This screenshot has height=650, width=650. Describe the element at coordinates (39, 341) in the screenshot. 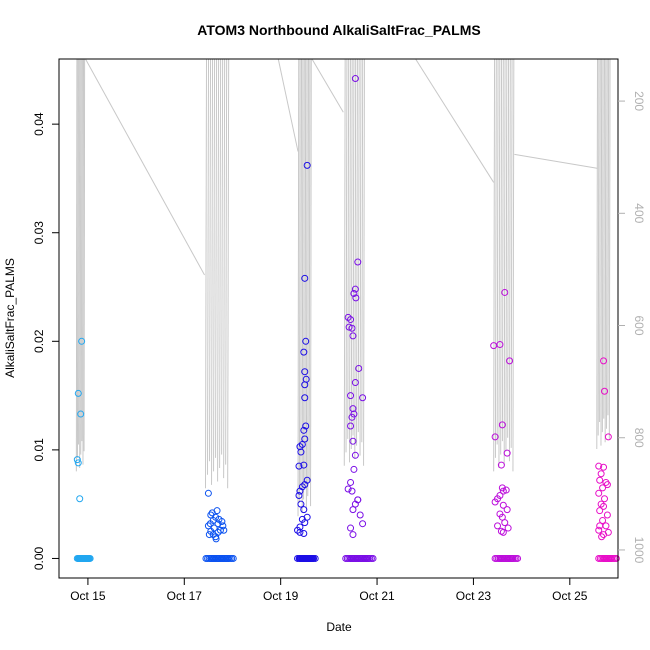

I see `y-tick-label: 0.02` at that location.